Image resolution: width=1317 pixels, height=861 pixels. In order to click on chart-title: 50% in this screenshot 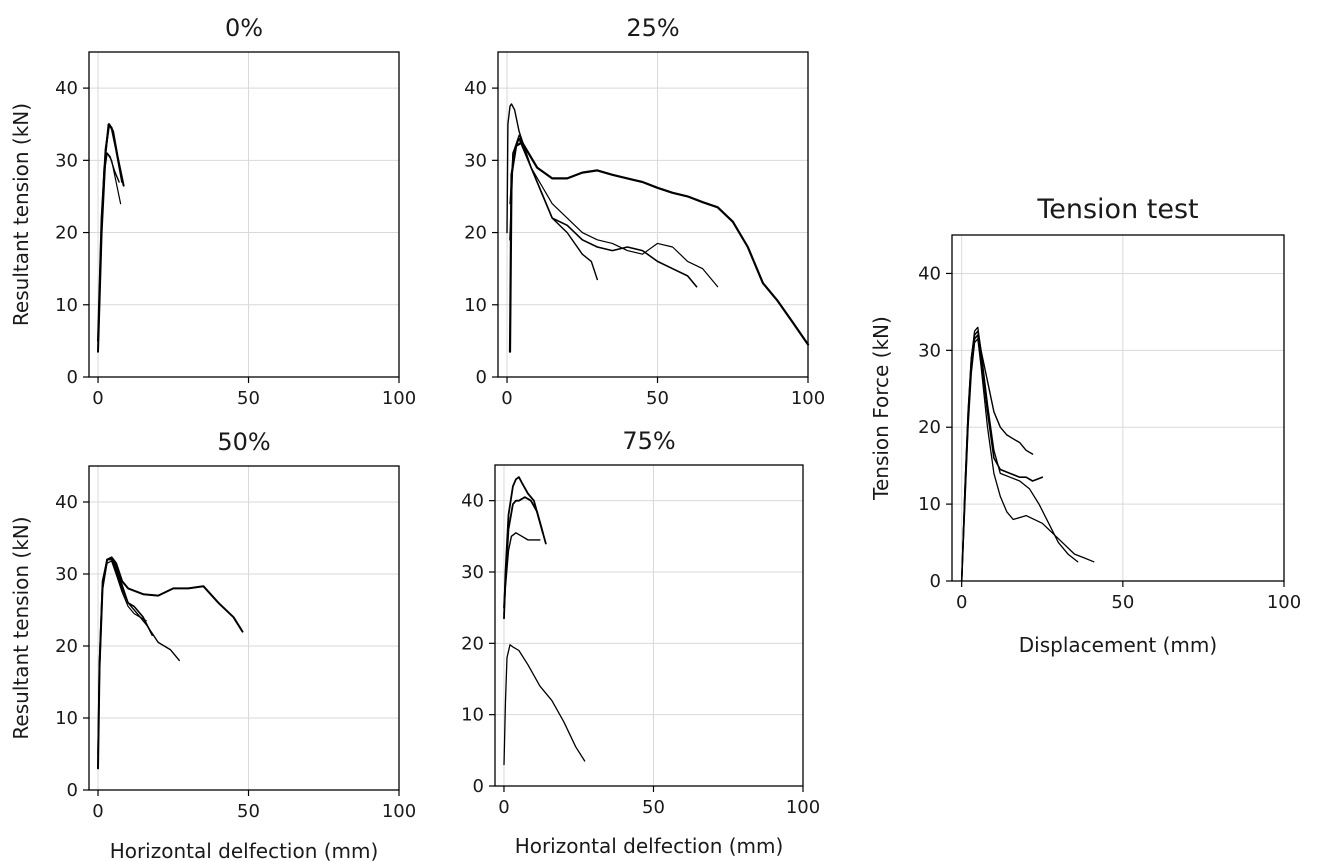, I will do `click(243, 442)`.